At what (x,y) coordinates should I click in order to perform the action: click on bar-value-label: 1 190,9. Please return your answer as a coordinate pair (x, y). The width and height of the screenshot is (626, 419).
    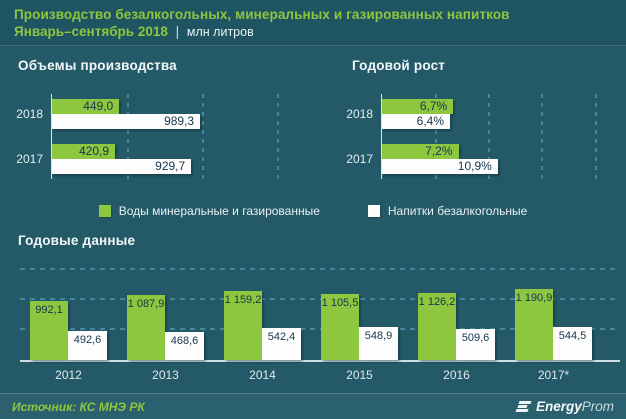
    Looking at the image, I should click on (534, 297).